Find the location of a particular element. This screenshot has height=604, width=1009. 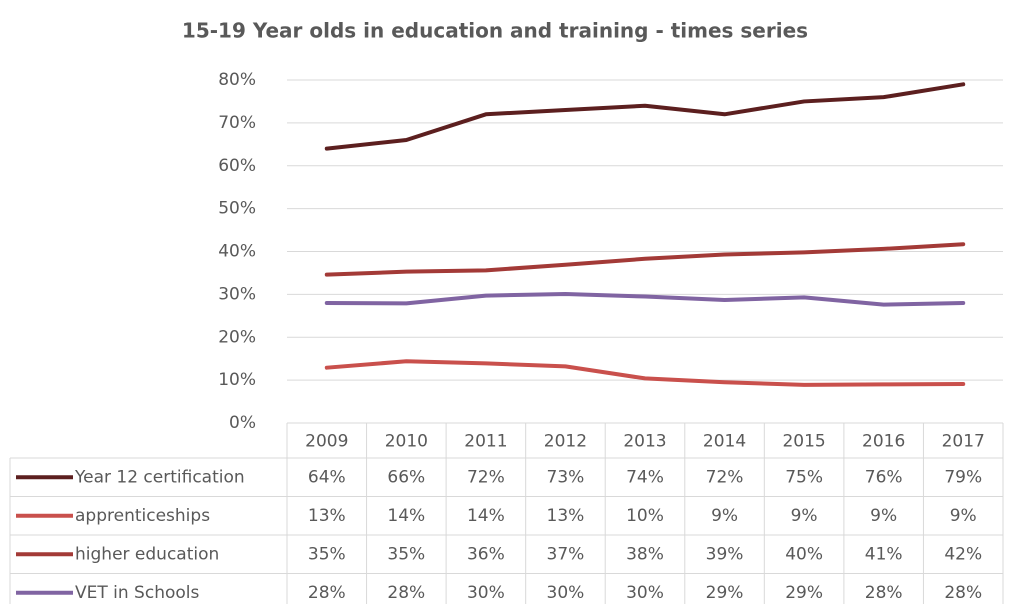

table-cell: 66% is located at coordinates (406, 477).